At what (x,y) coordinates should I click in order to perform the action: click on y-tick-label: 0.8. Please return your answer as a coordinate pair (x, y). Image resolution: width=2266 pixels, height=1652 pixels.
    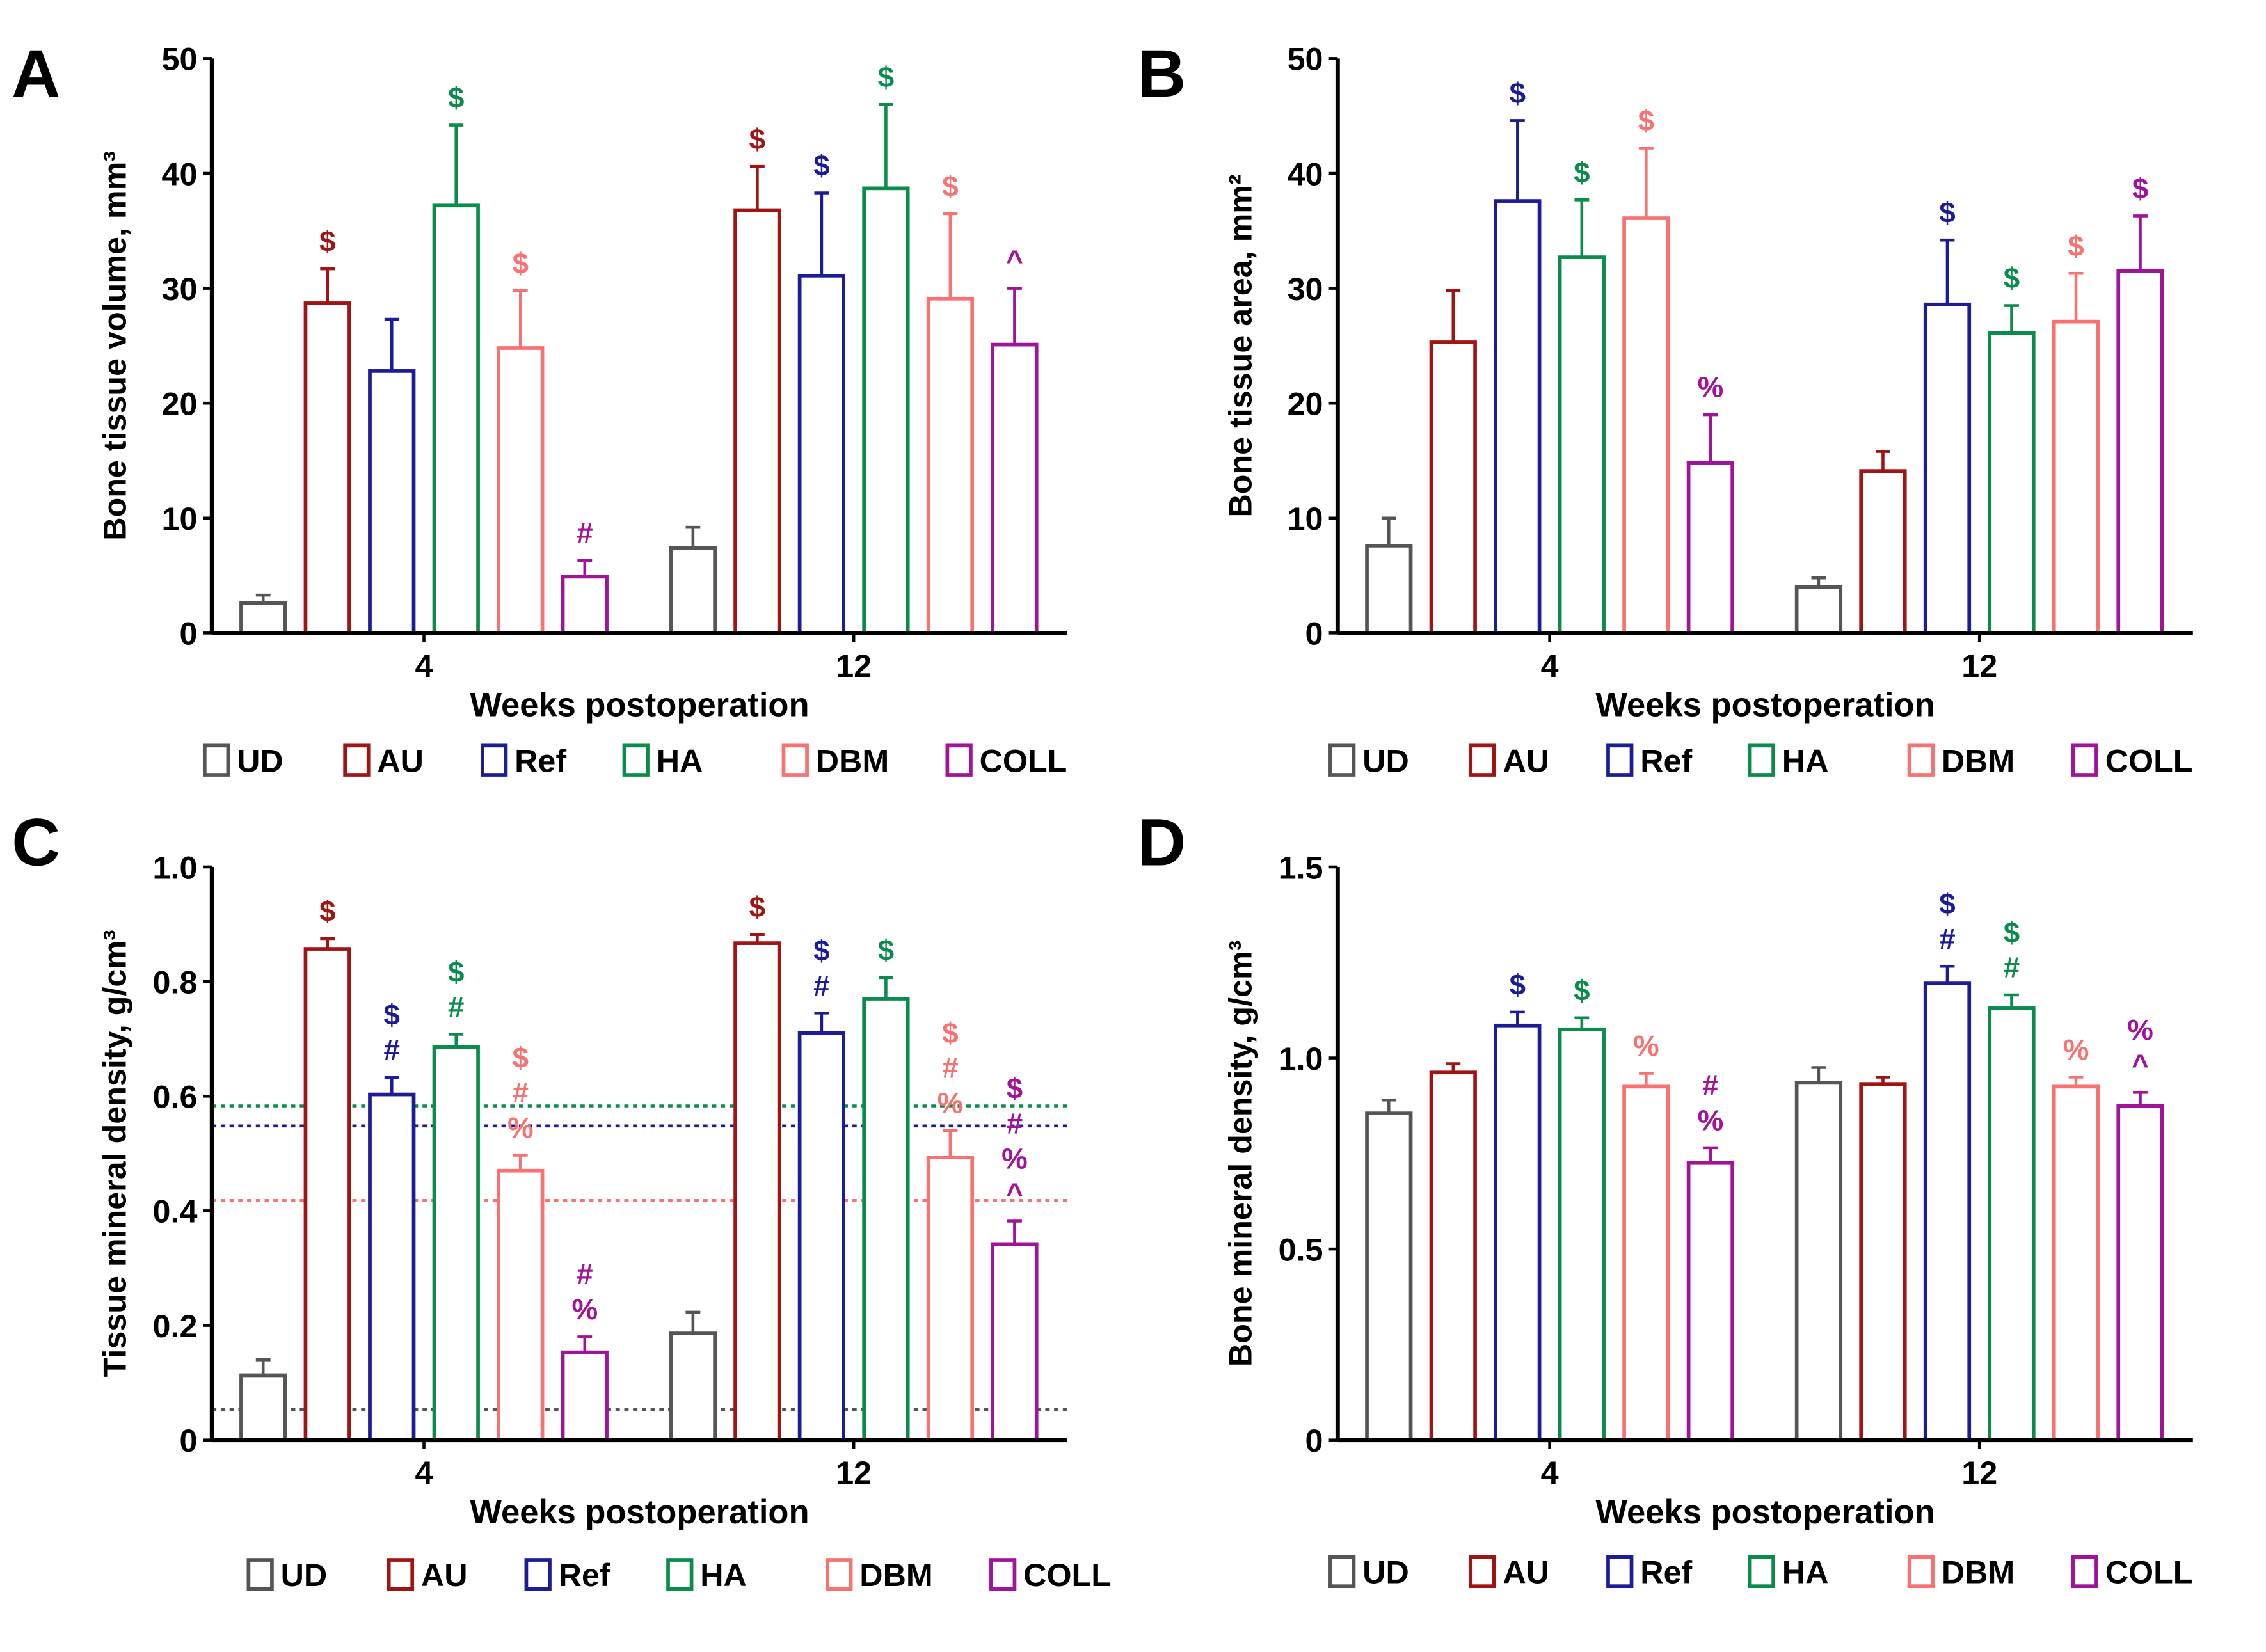
    Looking at the image, I should click on (176, 982).